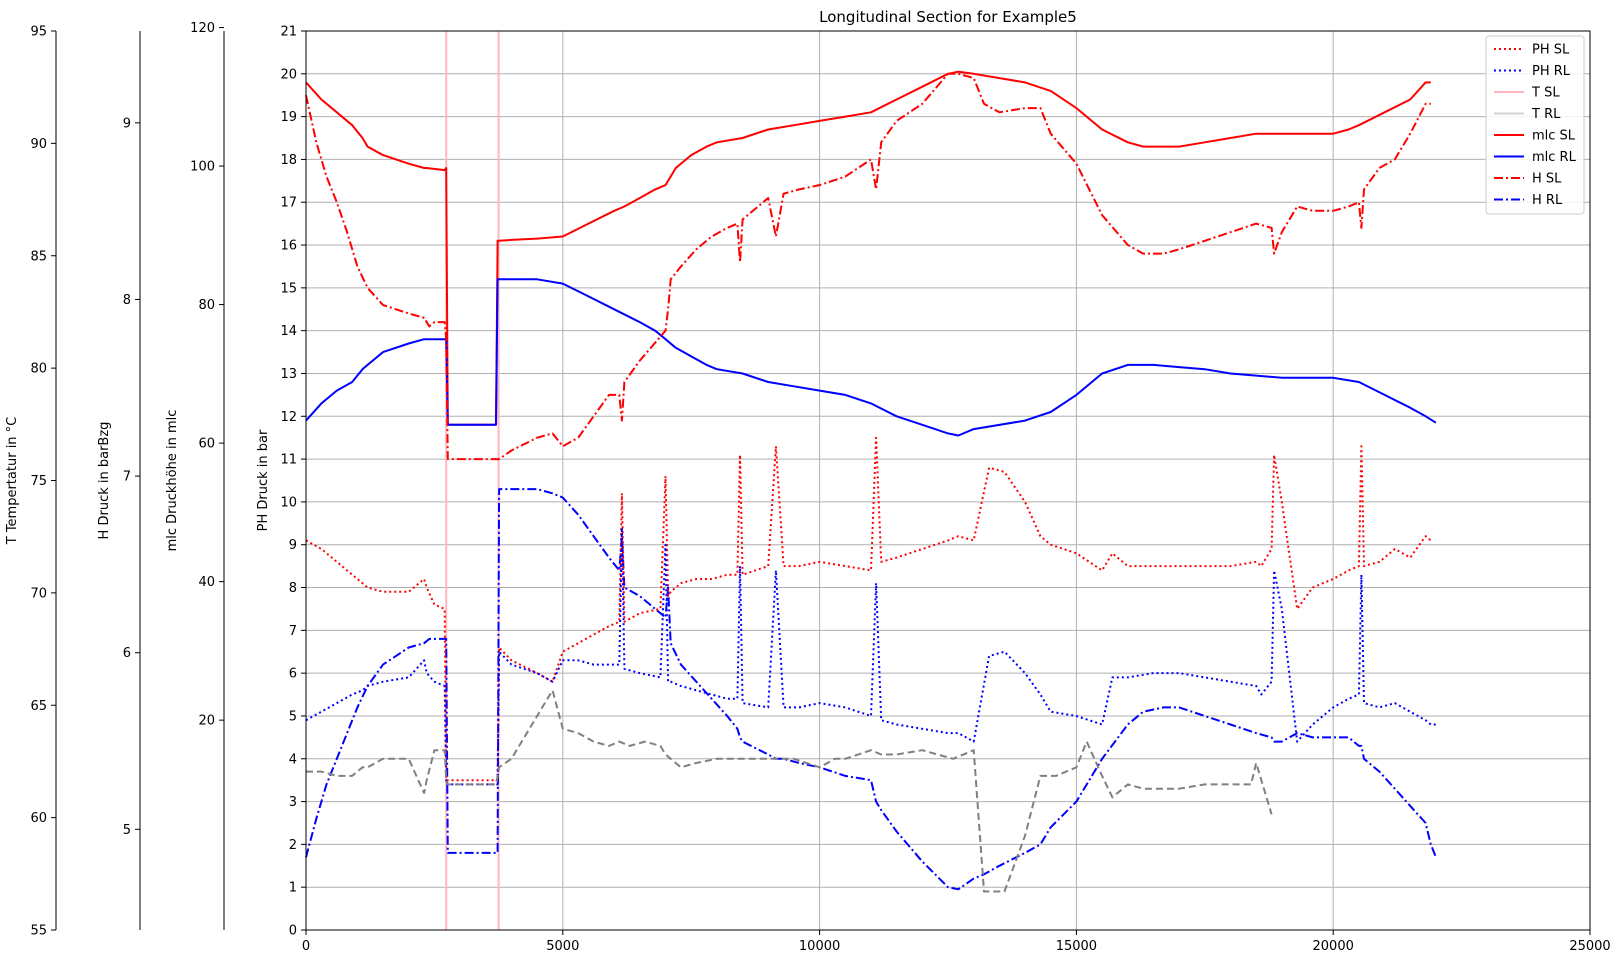 The image size is (1621, 964). Describe the element at coordinates (562, 946) in the screenshot. I see `x-tick-label: 5000` at that location.